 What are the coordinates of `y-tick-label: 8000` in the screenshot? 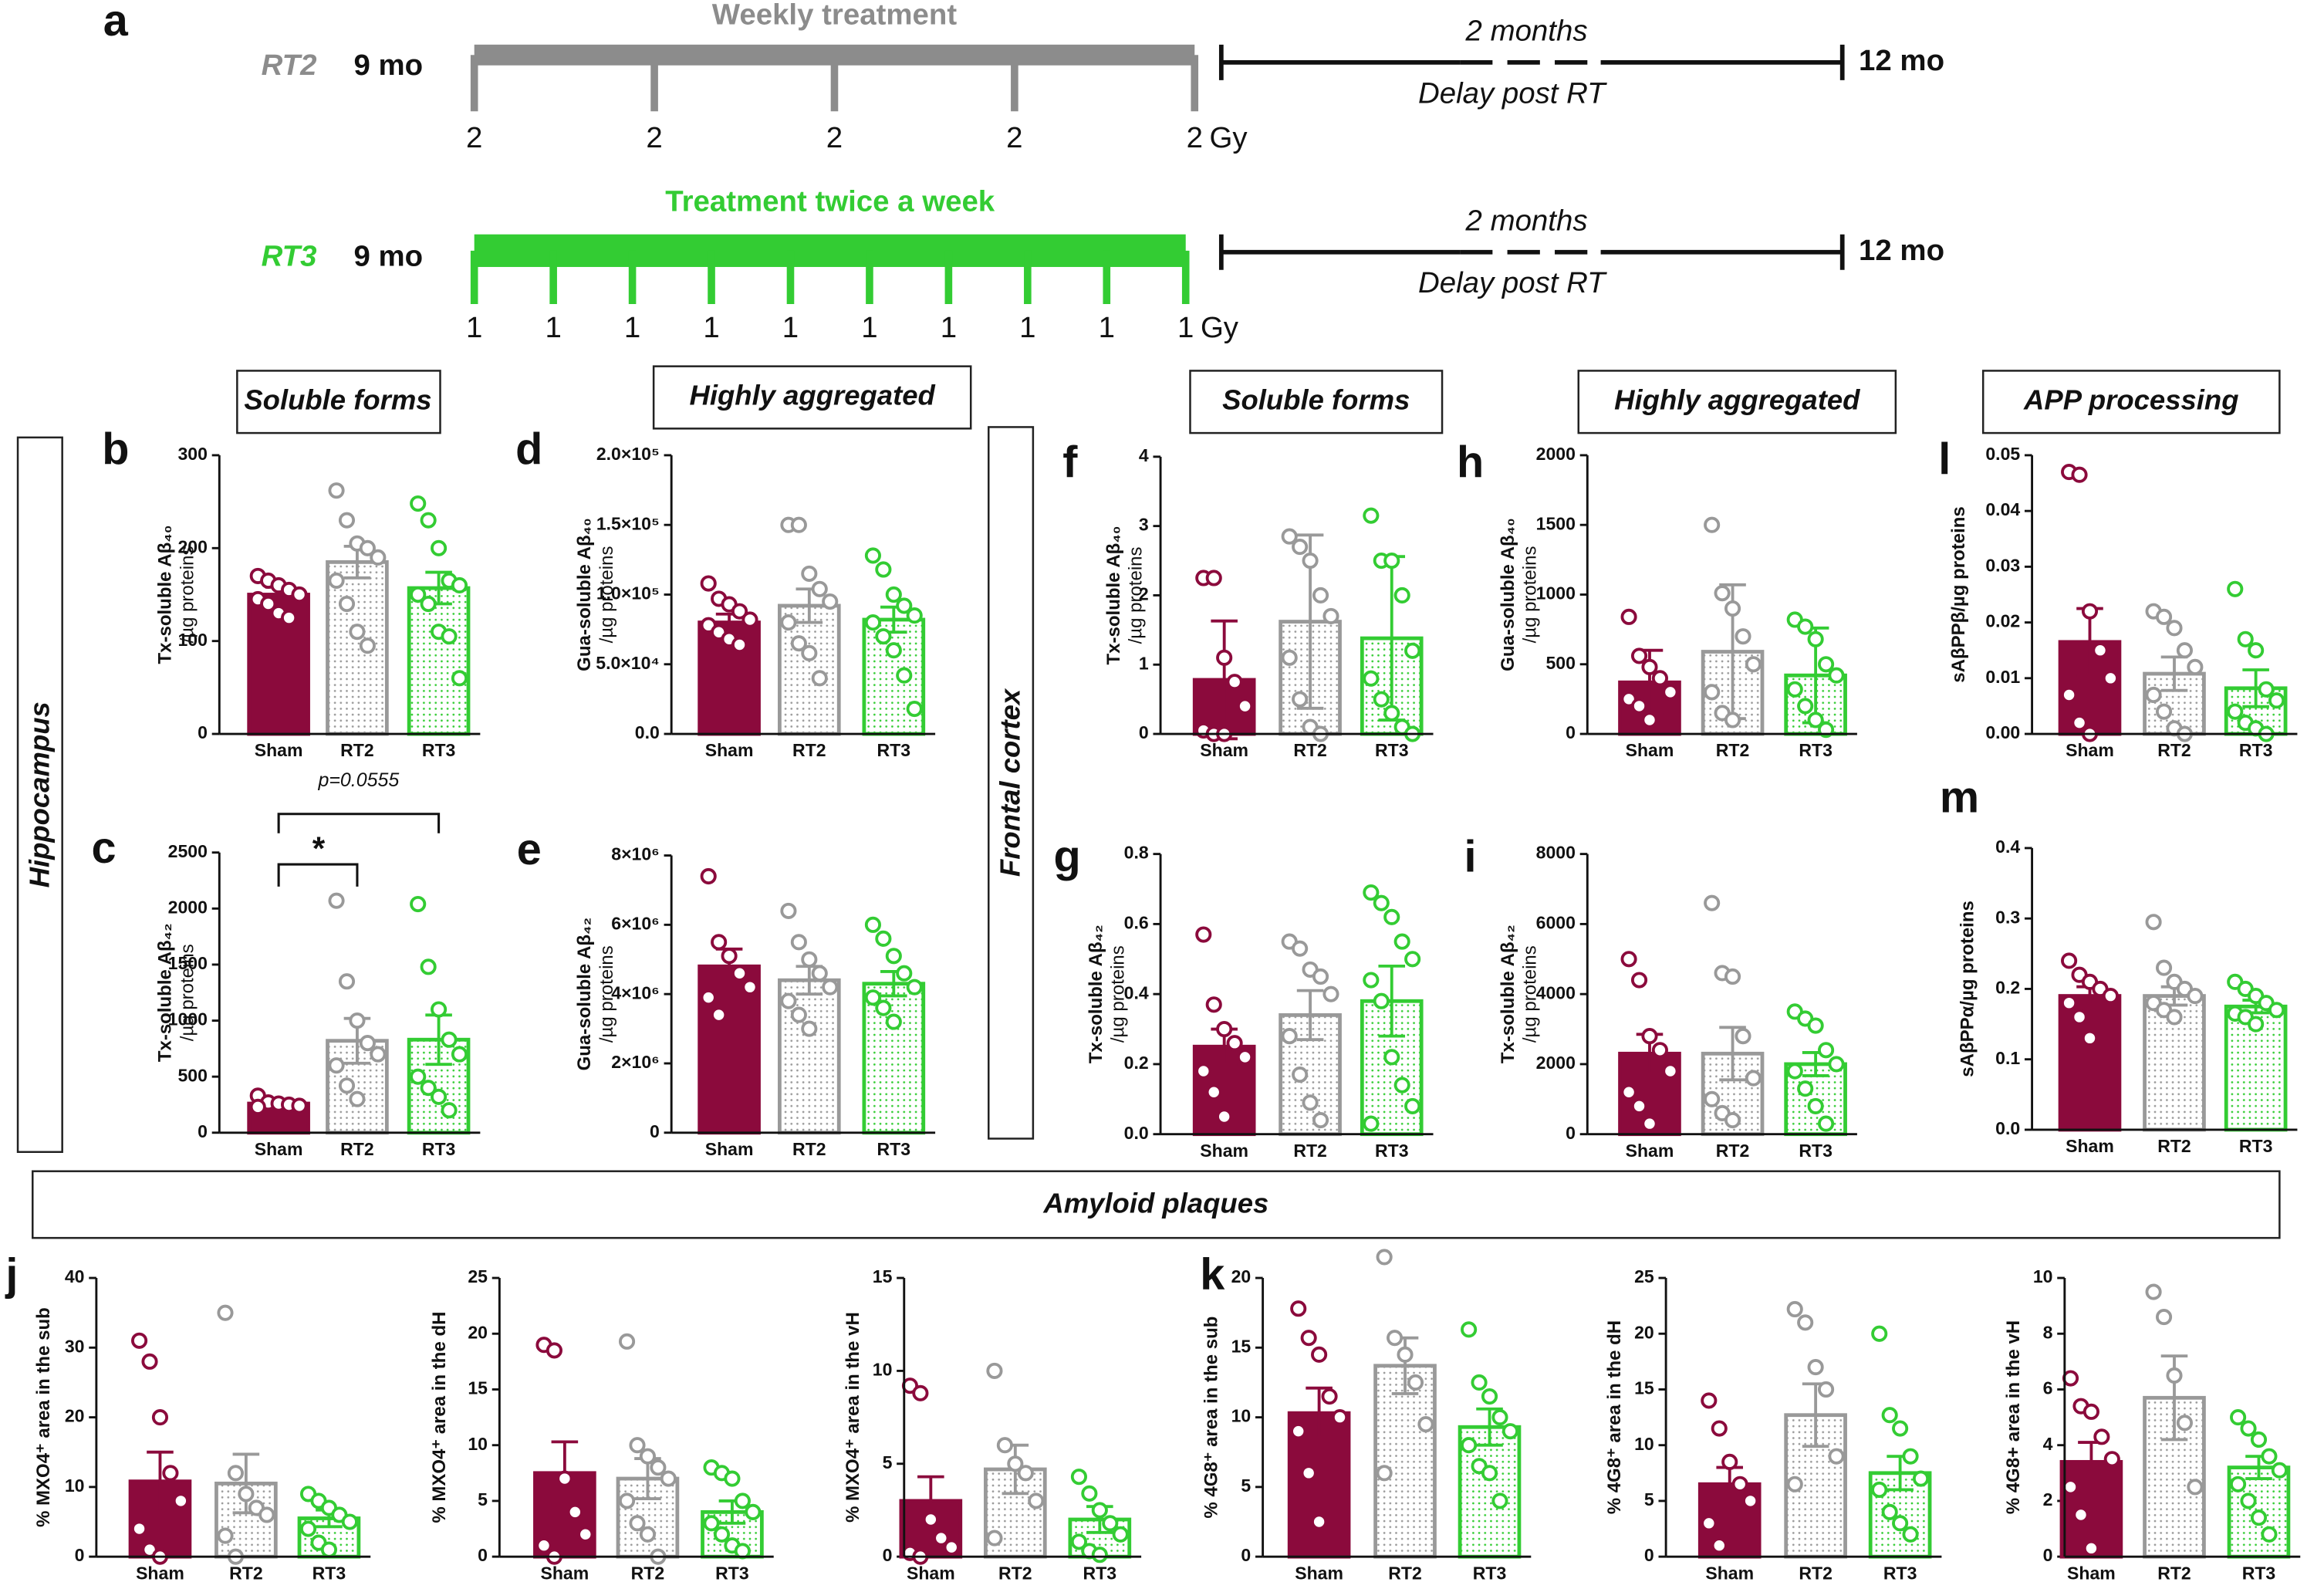 It's located at (1556, 853).